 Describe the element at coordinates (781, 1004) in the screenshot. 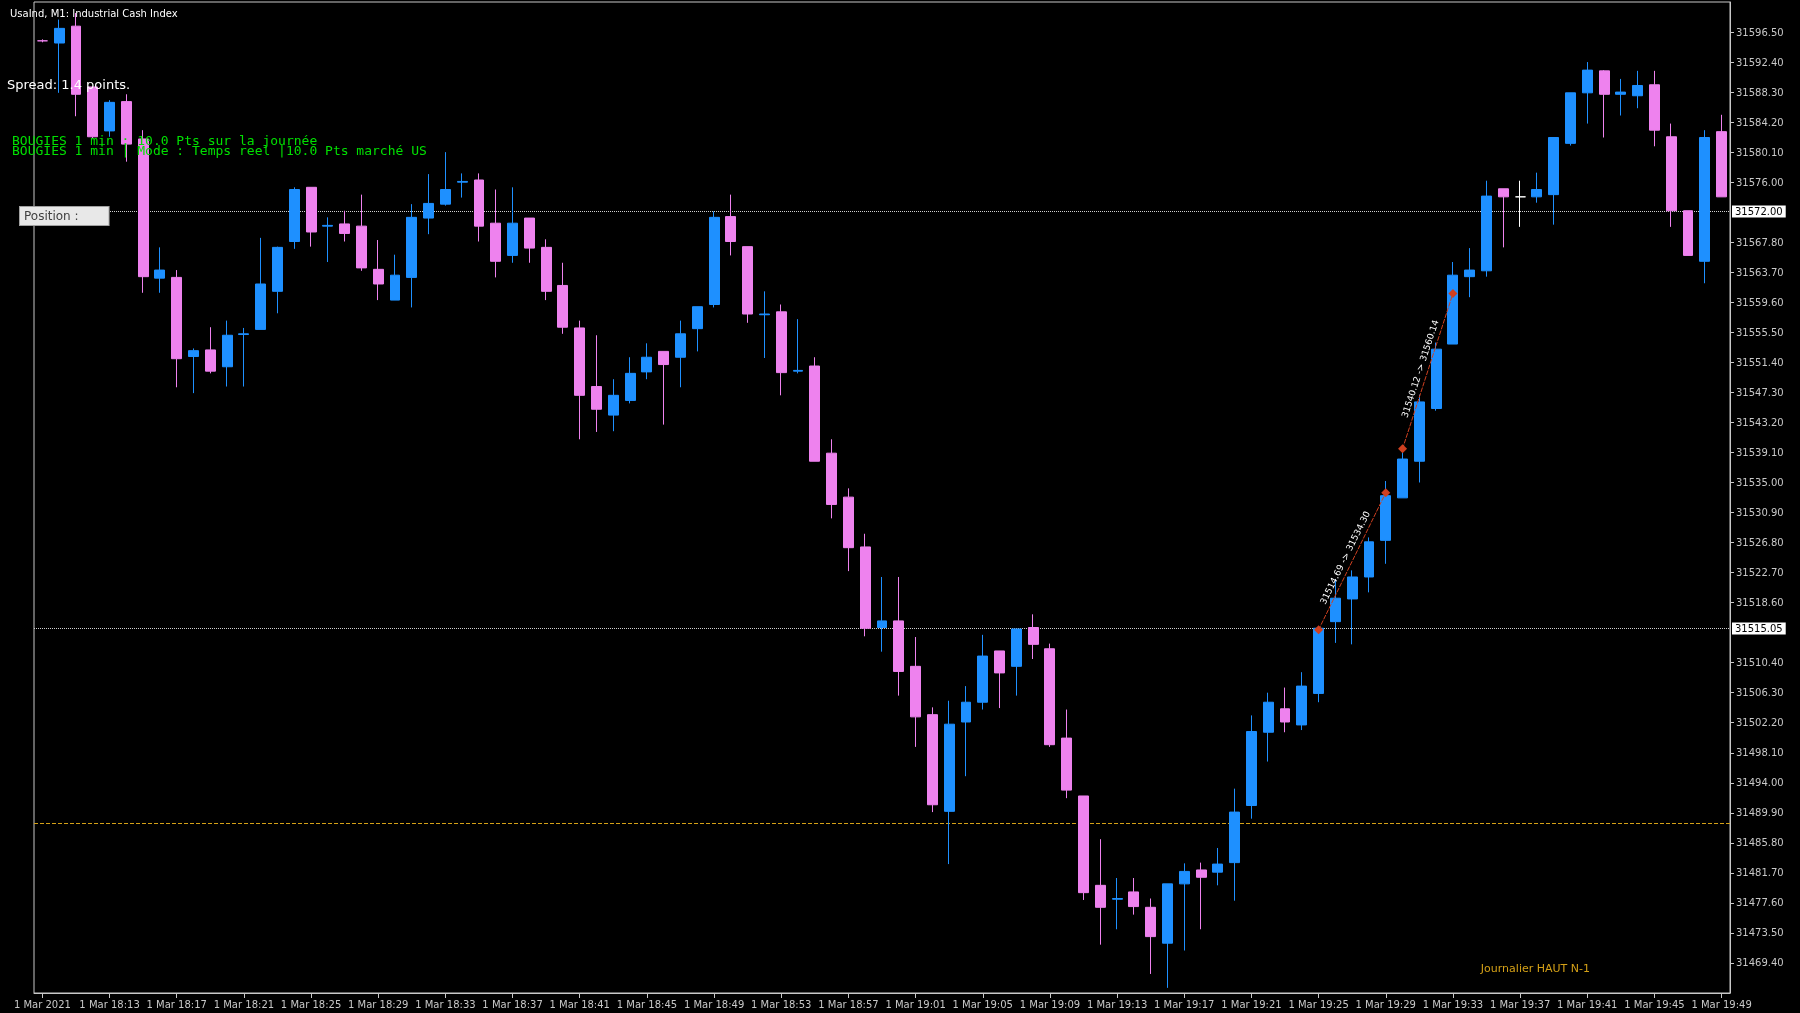

I see `x-tick-label: 1 Mar 18:53` at that location.